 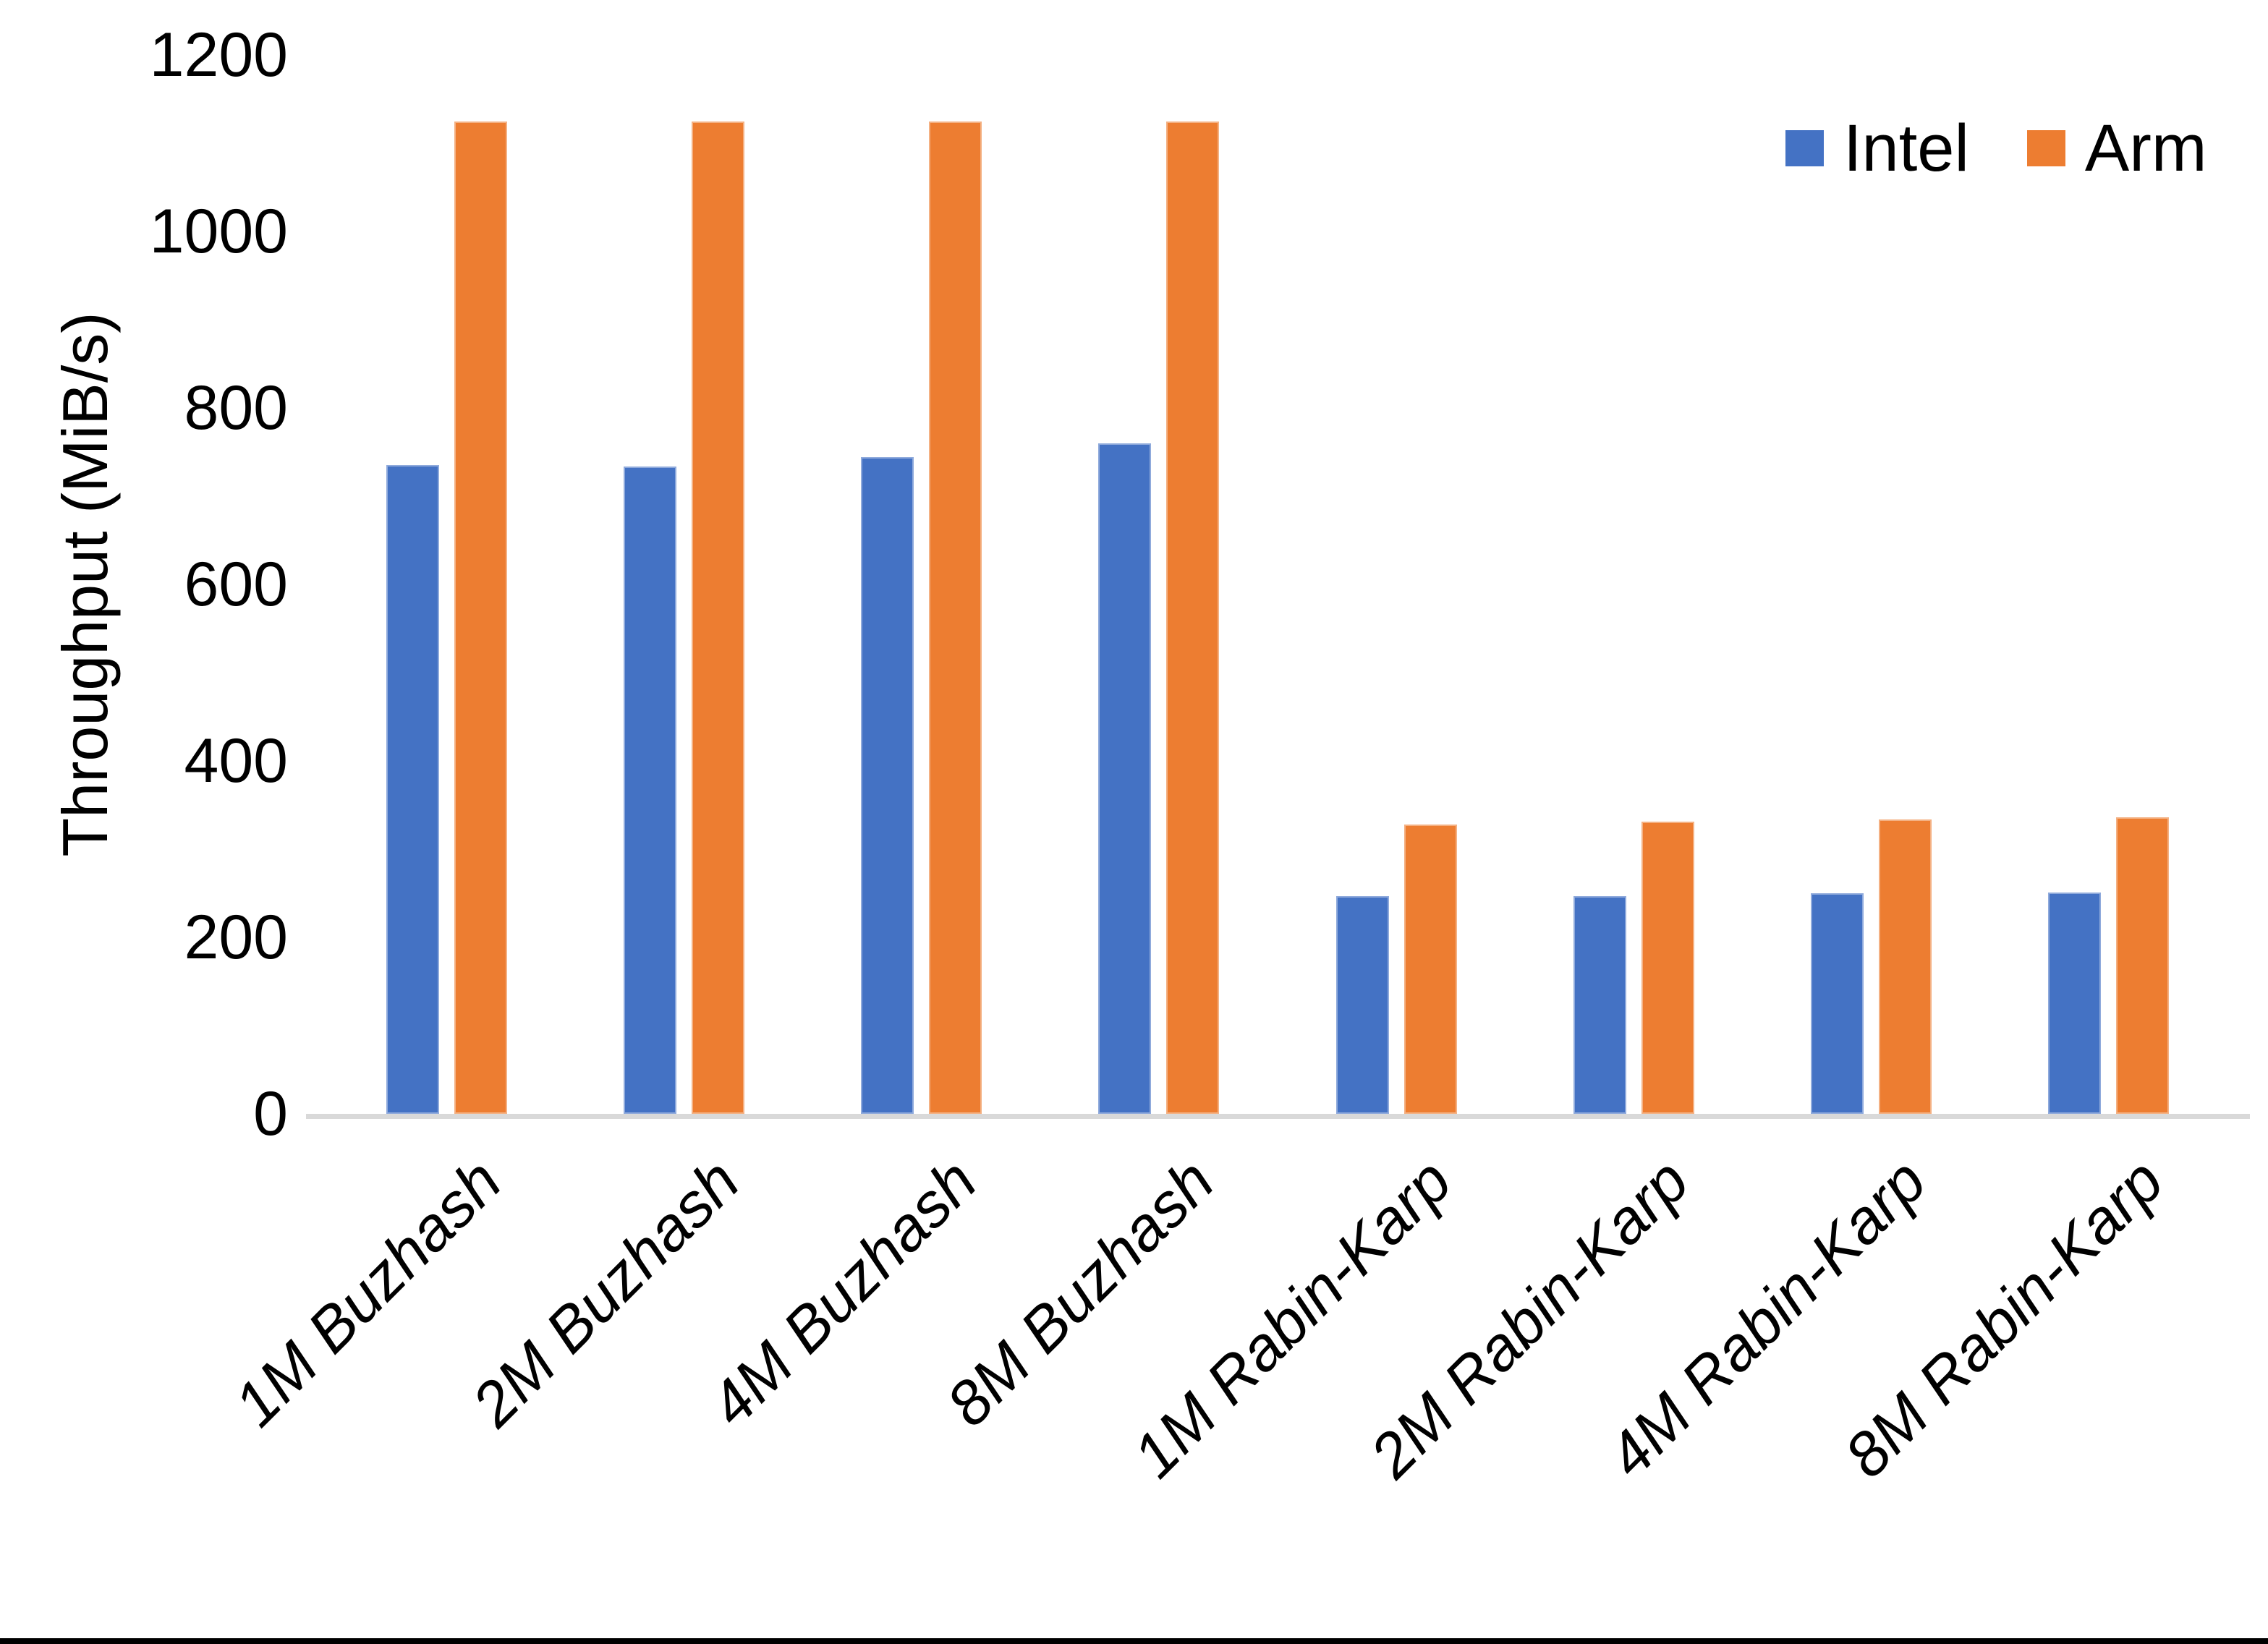 What do you see at coordinates (1667, 968) in the screenshot?
I see `bar-arm-2m-rabin-karp` at bounding box center [1667, 968].